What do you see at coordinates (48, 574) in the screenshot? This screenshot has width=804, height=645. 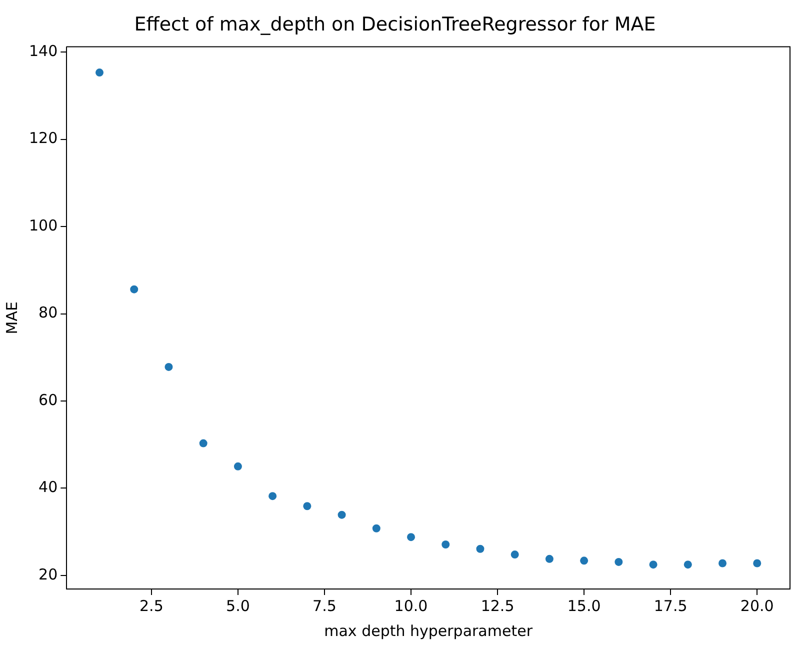 I see `y-tick-label: 20` at bounding box center [48, 574].